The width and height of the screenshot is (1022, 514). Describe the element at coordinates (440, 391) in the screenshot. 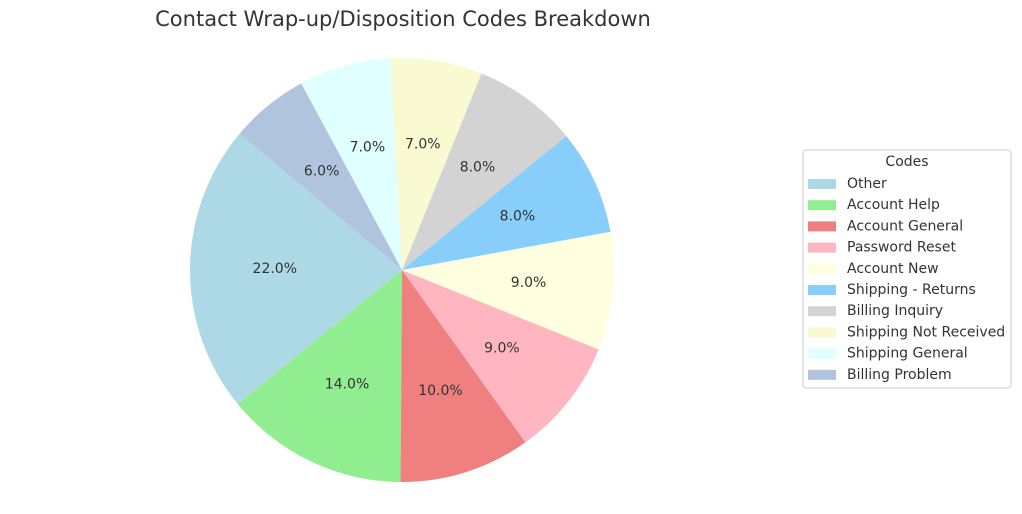

I see `slice-label: 10.0%` at that location.